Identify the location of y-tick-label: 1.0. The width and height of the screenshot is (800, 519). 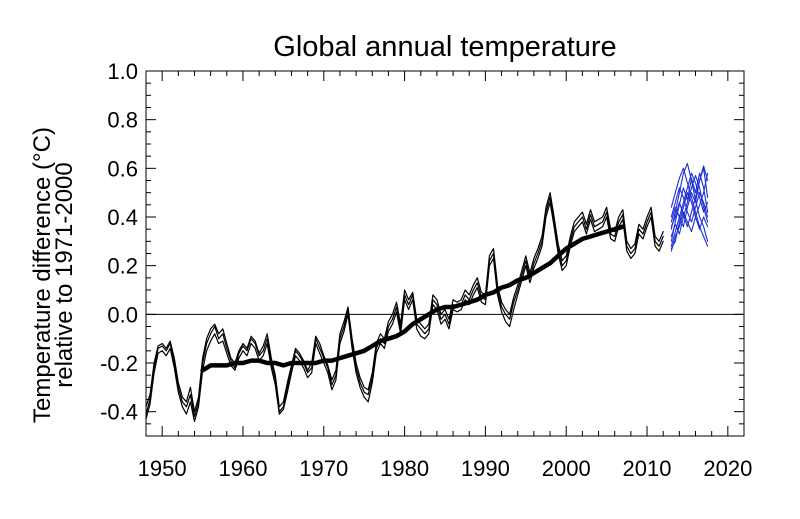
(122, 71).